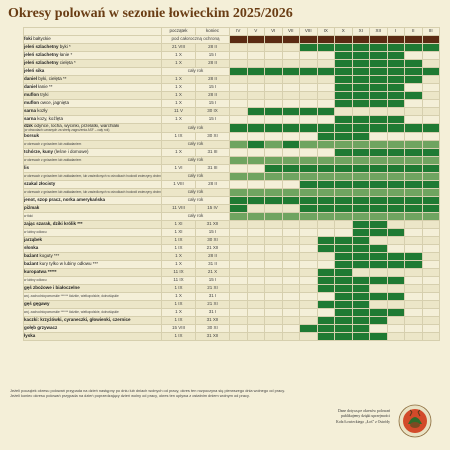 This screenshot has width=450, height=450. I want to click on header-month: III, so click(430, 31).